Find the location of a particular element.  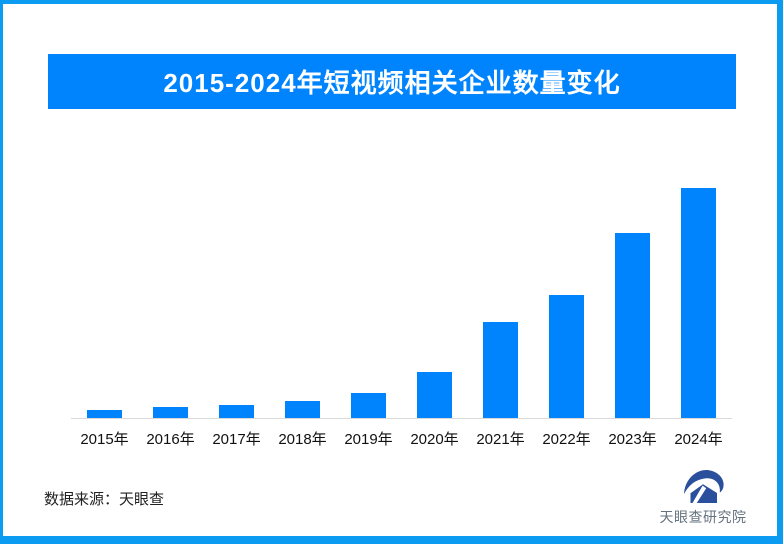

x-axis-label-2018年: 2018年 is located at coordinates (302, 439).